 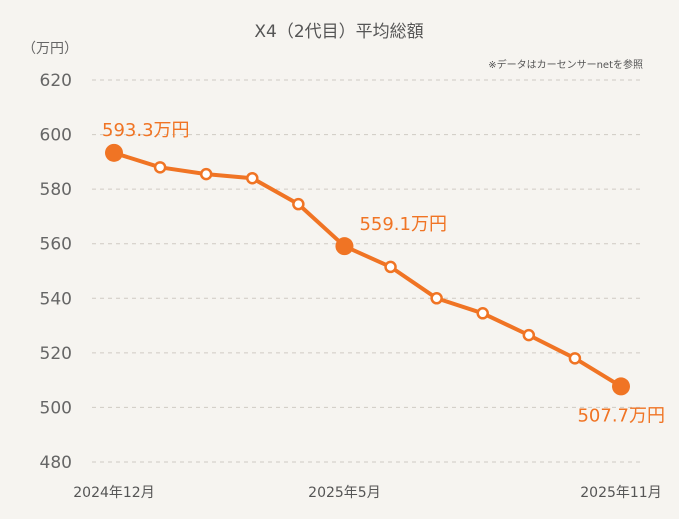 I want to click on y-tick-label: 480, so click(x=56, y=463).